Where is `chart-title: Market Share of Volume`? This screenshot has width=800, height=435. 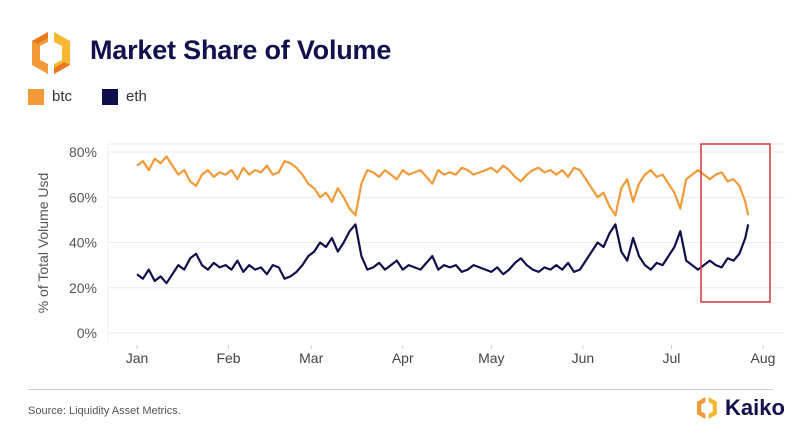 chart-title: Market Share of Volume is located at coordinates (241, 50).